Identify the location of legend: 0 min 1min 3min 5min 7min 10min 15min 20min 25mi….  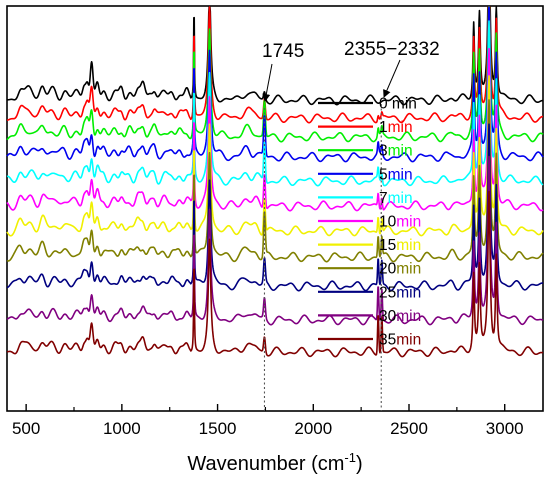
(369, 222).